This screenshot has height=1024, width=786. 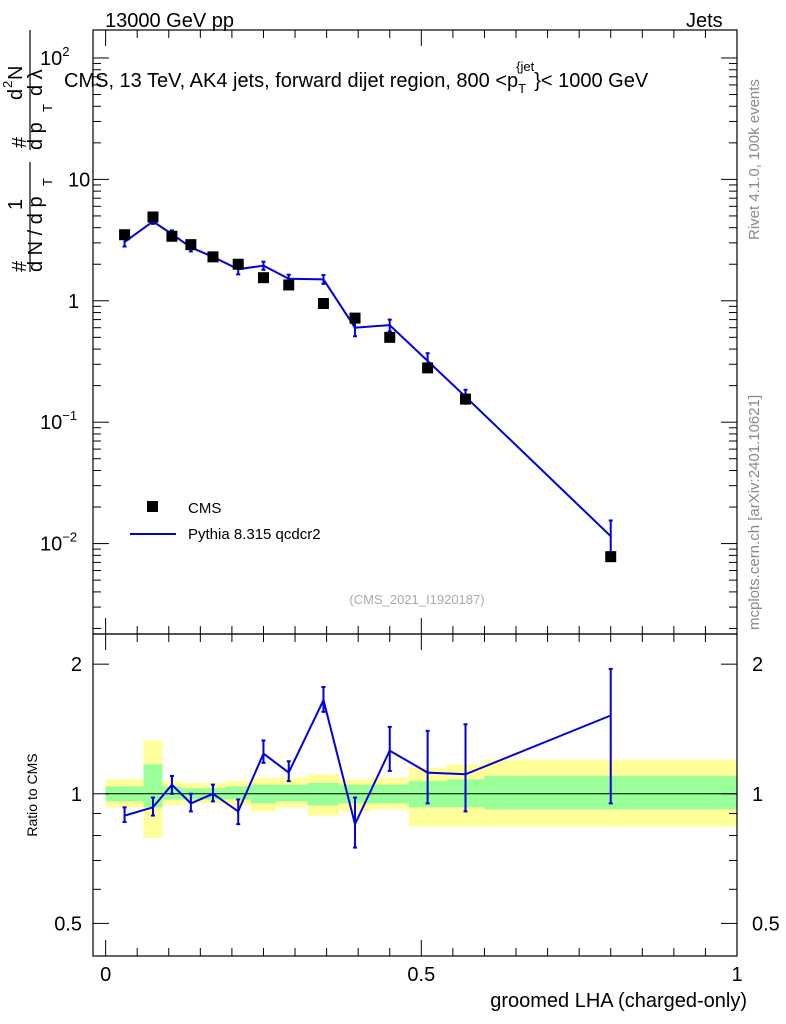 I want to click on y-label-N: N, so click(x=16, y=73).